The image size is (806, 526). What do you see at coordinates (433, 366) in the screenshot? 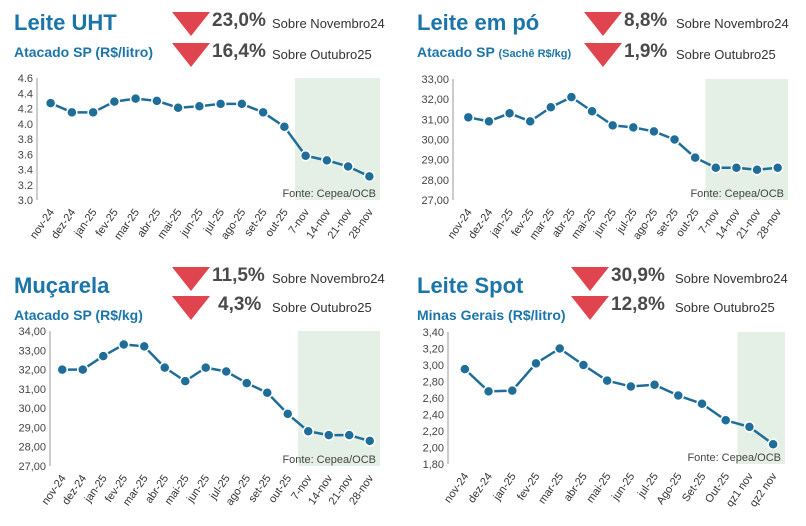
I see `y-tick-label: 3,00` at bounding box center [433, 366].